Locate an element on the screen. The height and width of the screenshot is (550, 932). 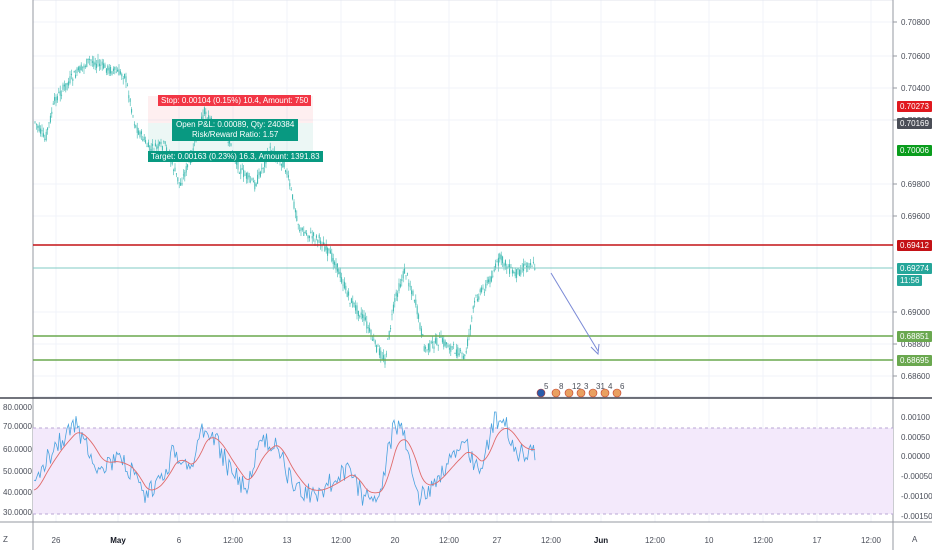
oscillator-left-tick: 40.0000 is located at coordinates (17, 492).